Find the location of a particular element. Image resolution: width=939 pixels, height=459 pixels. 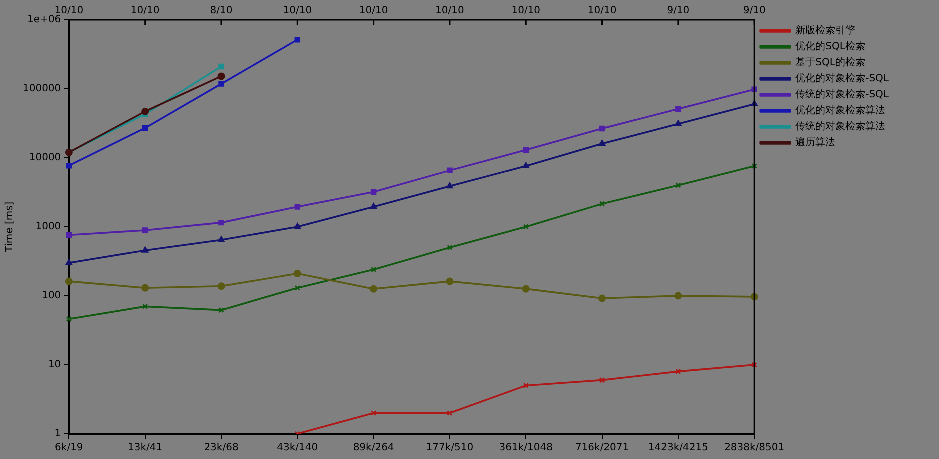

x-tick-label: 716k/2071 is located at coordinates (602, 448).